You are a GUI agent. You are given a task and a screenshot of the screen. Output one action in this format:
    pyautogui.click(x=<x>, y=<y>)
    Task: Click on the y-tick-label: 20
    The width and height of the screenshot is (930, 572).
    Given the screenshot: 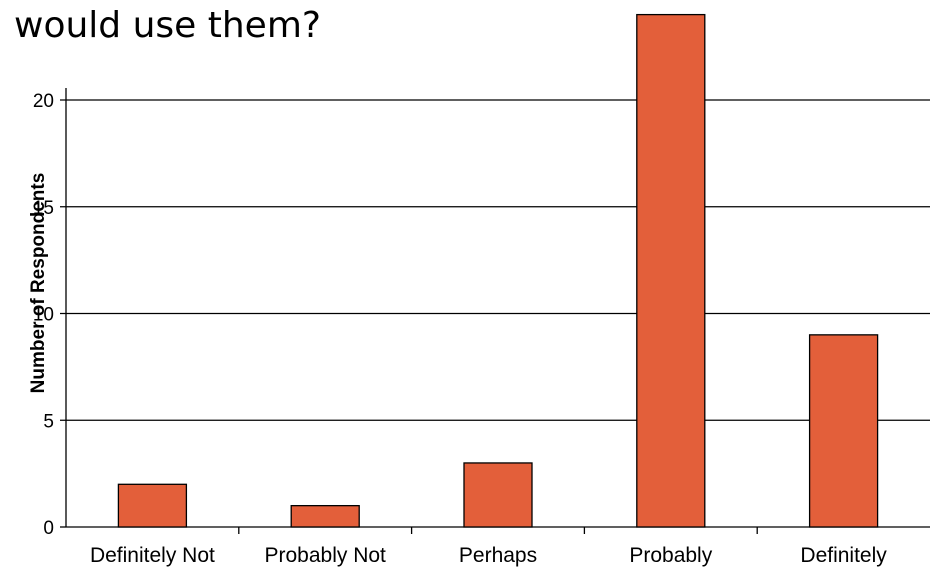 What is the action you would take?
    pyautogui.click(x=43, y=101)
    